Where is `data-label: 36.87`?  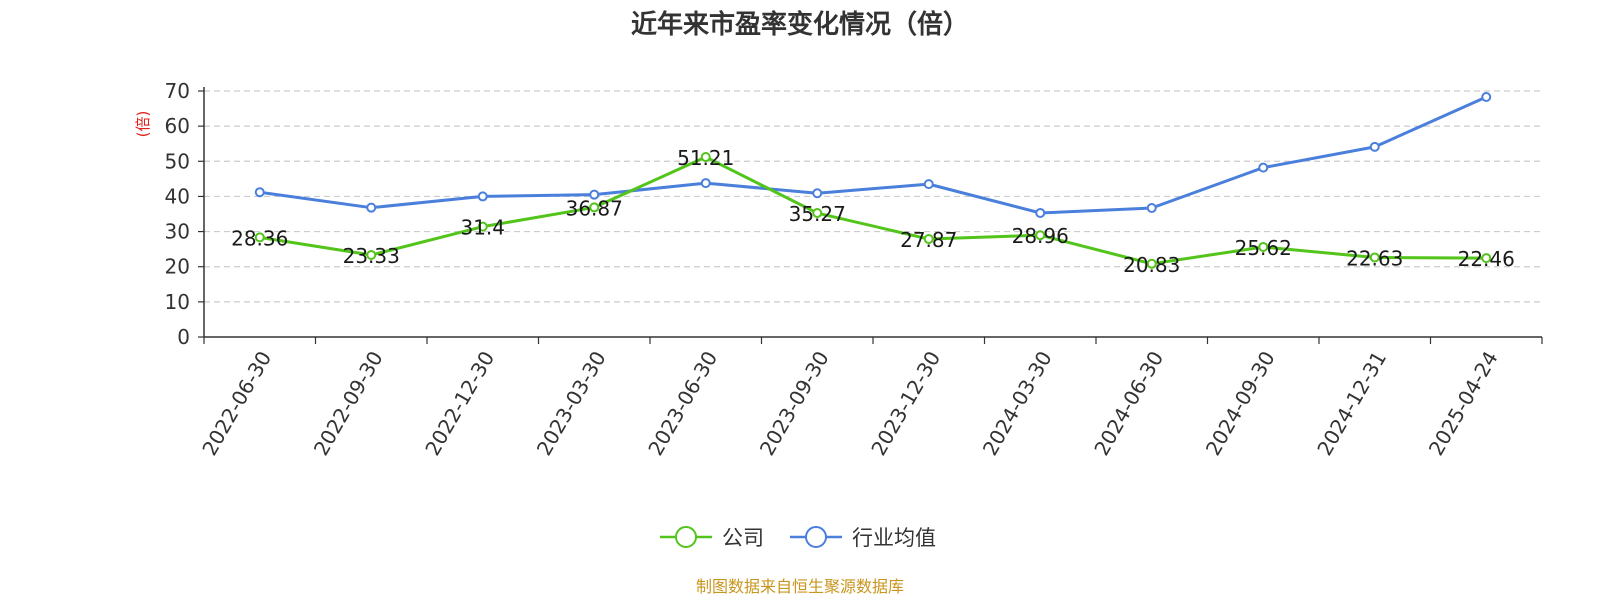
data-label: 36.87 is located at coordinates (594, 208).